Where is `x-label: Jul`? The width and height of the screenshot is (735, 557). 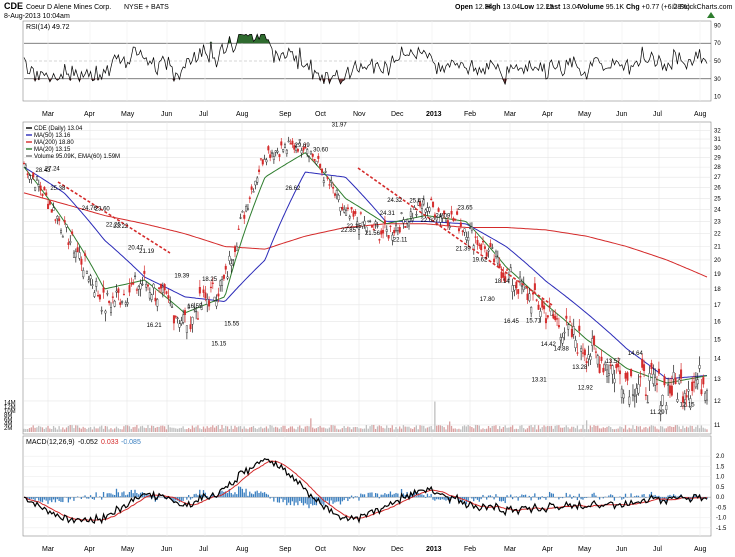
x-label: Jul is located at coordinates (203, 549).